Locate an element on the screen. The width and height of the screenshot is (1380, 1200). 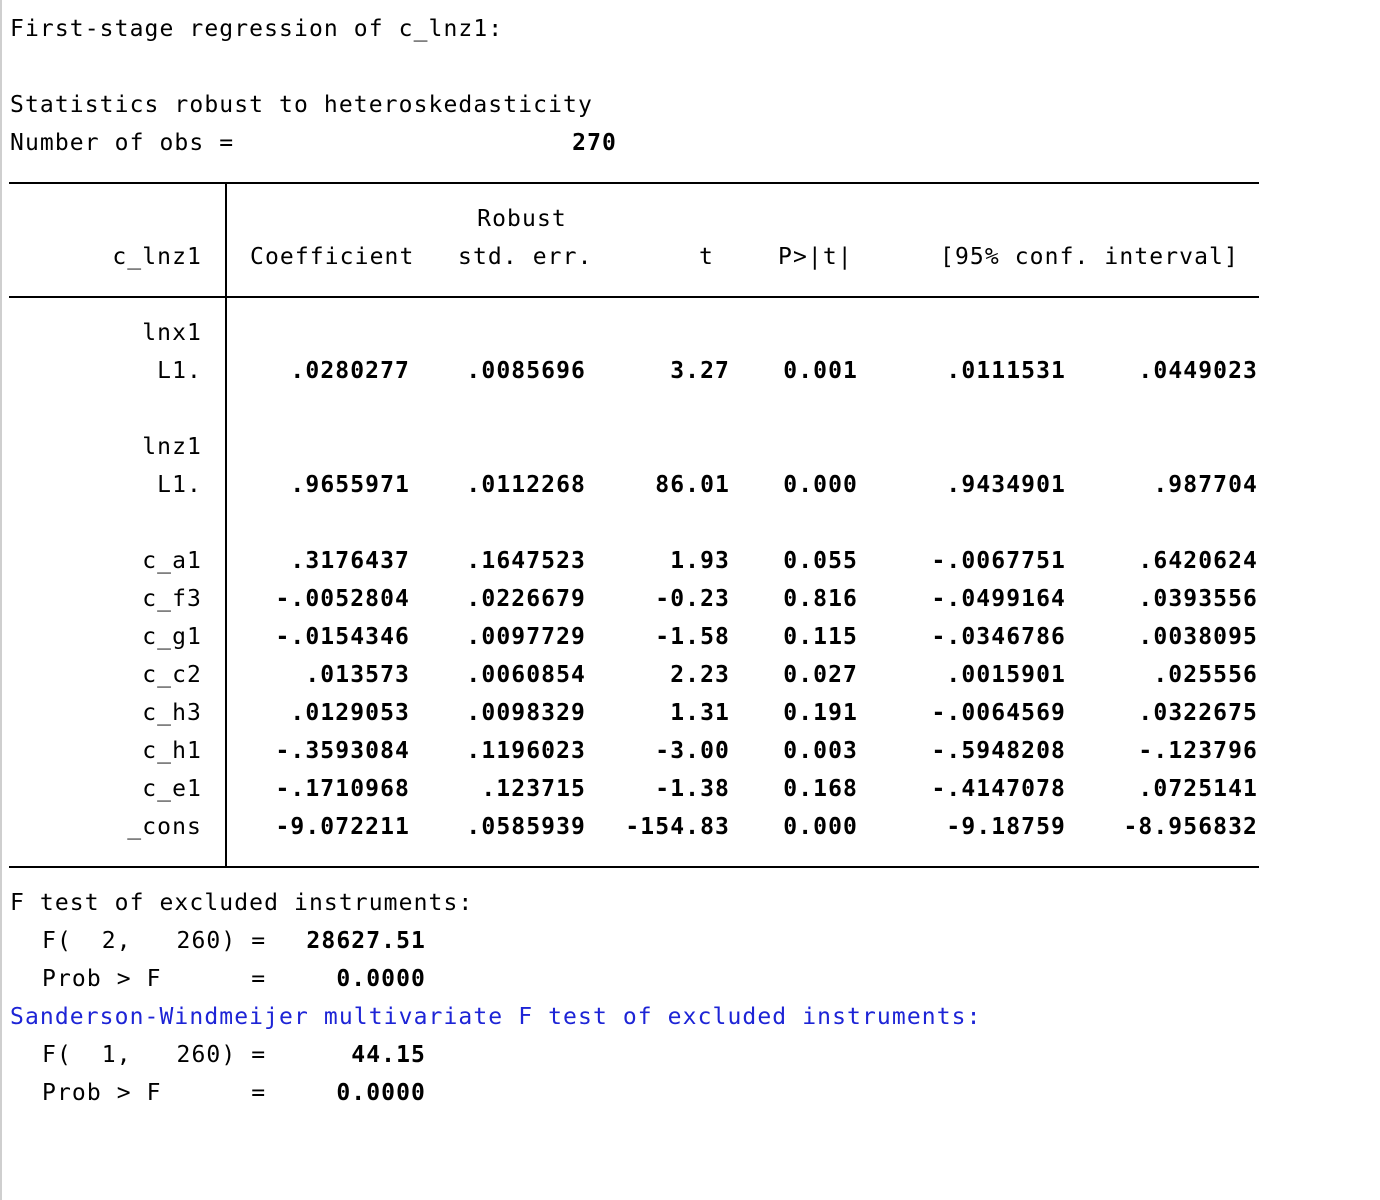
cell-ci-low: -.0064569 is located at coordinates (998, 713).